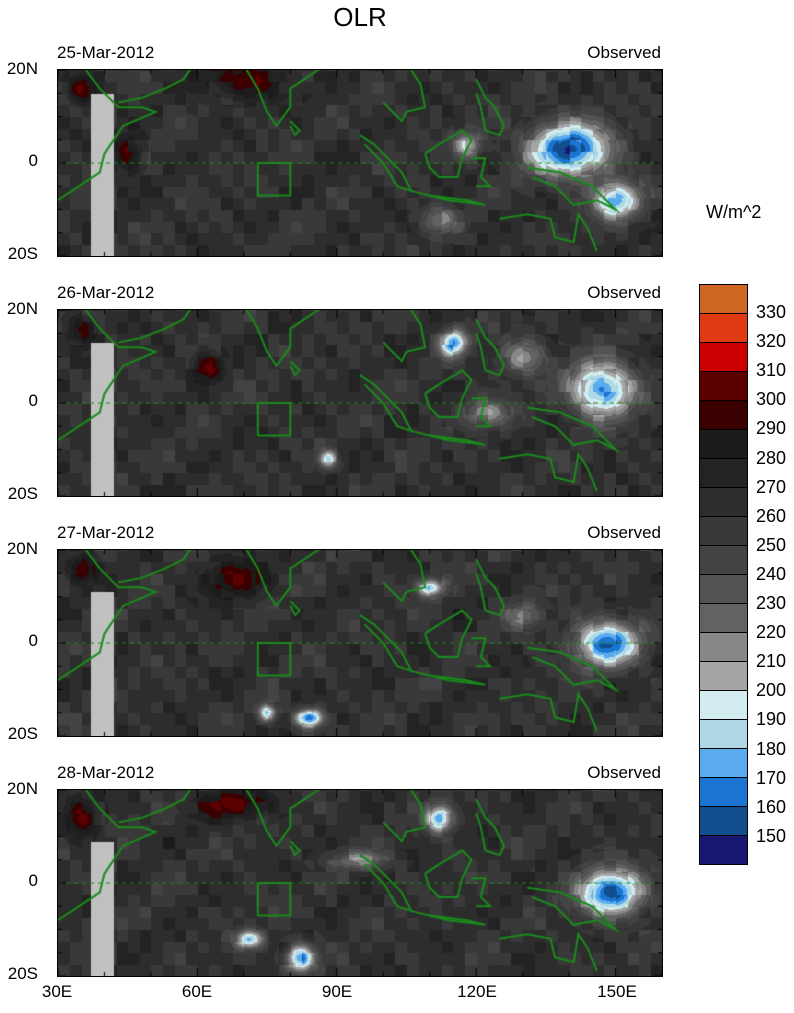 The width and height of the screenshot is (794, 1013). What do you see at coordinates (106, 292) in the screenshot?
I see `panel-date: 26-Mar-2012` at bounding box center [106, 292].